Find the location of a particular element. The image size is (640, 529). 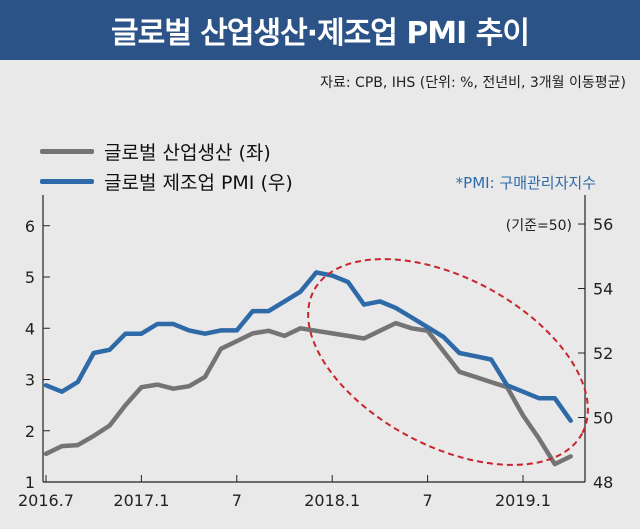

left-axis-tick-label: 6 is located at coordinates (30, 226).